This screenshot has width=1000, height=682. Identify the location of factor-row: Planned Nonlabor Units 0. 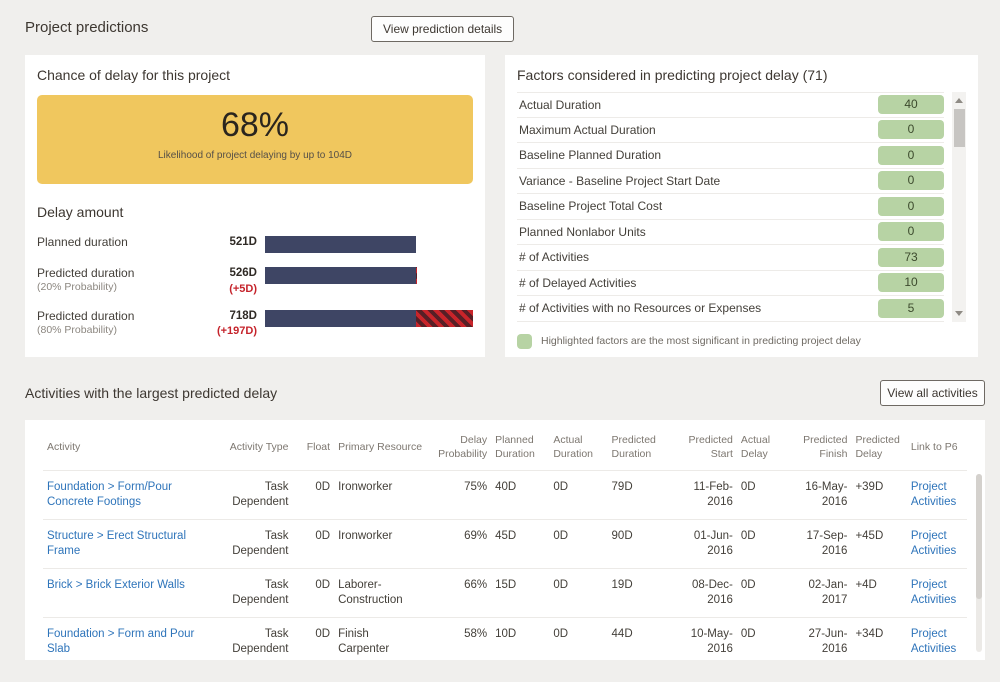
(730, 232).